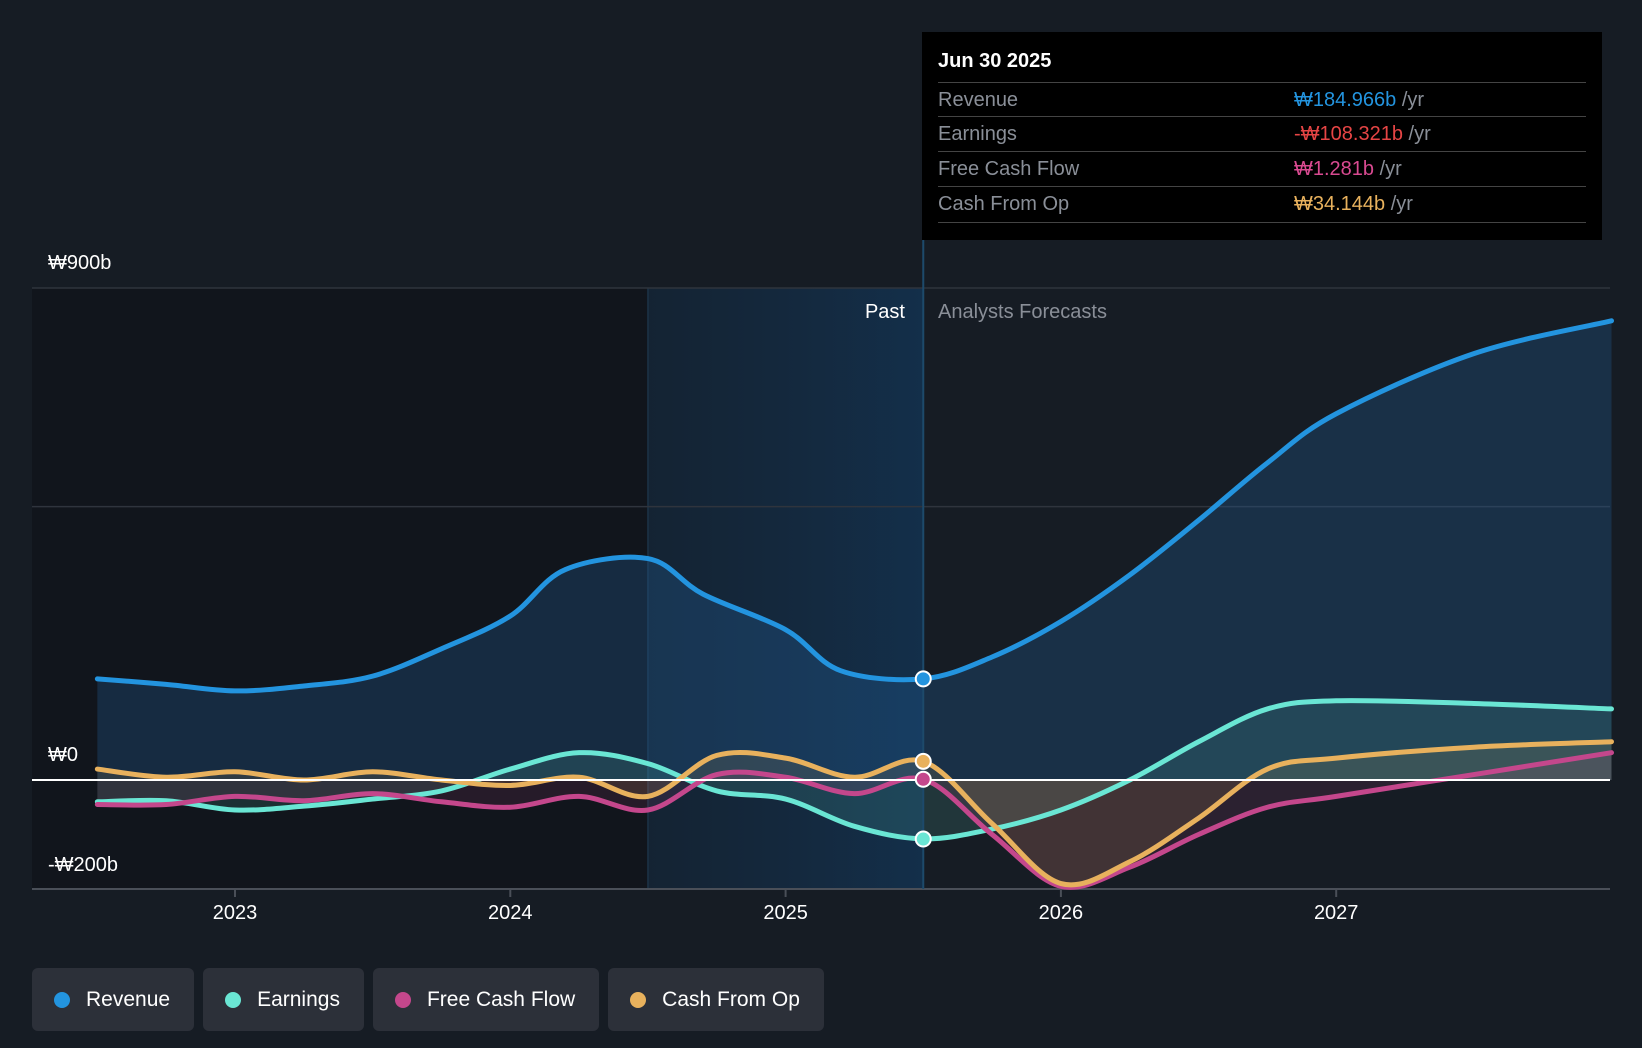 The height and width of the screenshot is (1048, 1642). I want to click on x-tick-label-2027: 2027, so click(1336, 913).